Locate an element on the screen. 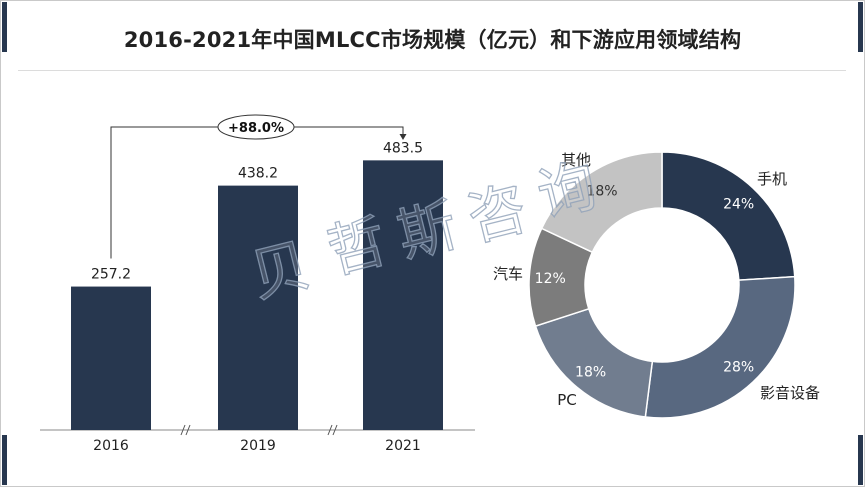 The image size is (865, 487). growth-label: +88.0% is located at coordinates (256, 128).